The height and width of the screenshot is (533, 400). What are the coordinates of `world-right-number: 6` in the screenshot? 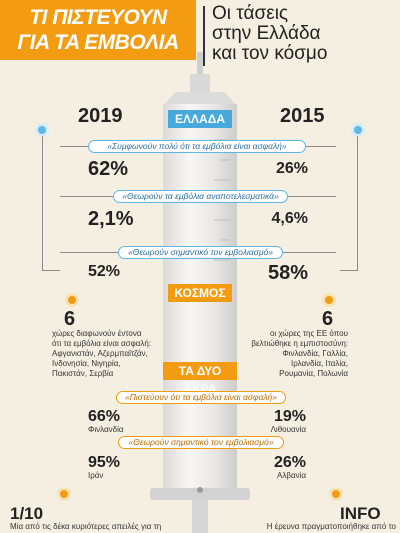 It's located at (328, 319).